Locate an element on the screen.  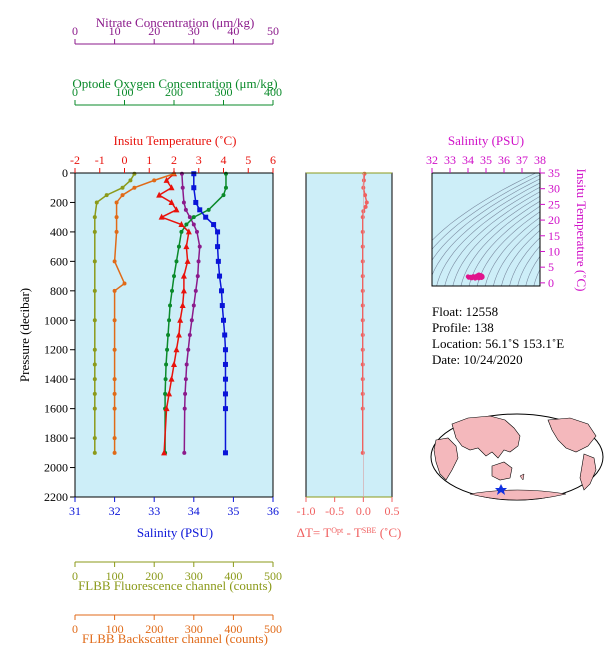
fluorescence-tick-label: 100 is located at coordinates (115, 576).